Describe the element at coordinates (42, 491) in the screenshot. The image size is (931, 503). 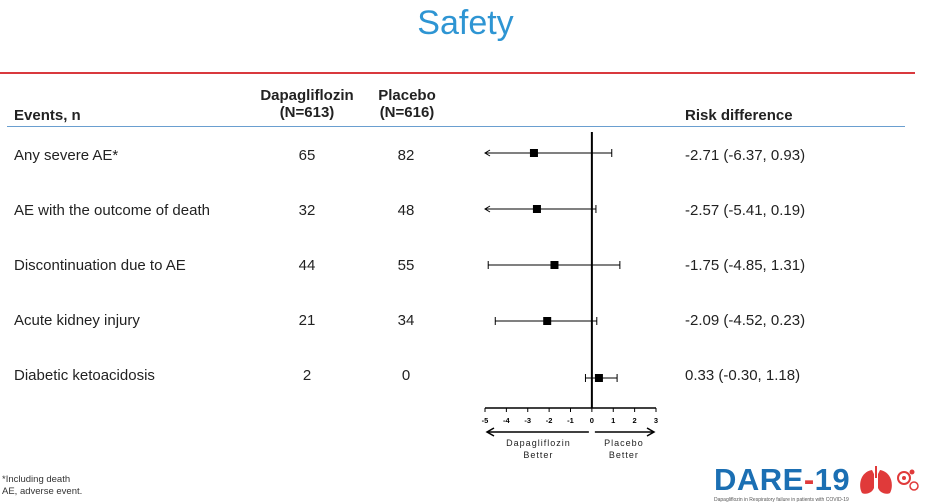
I see `footnote-ae: AE, adverse event.` at that location.